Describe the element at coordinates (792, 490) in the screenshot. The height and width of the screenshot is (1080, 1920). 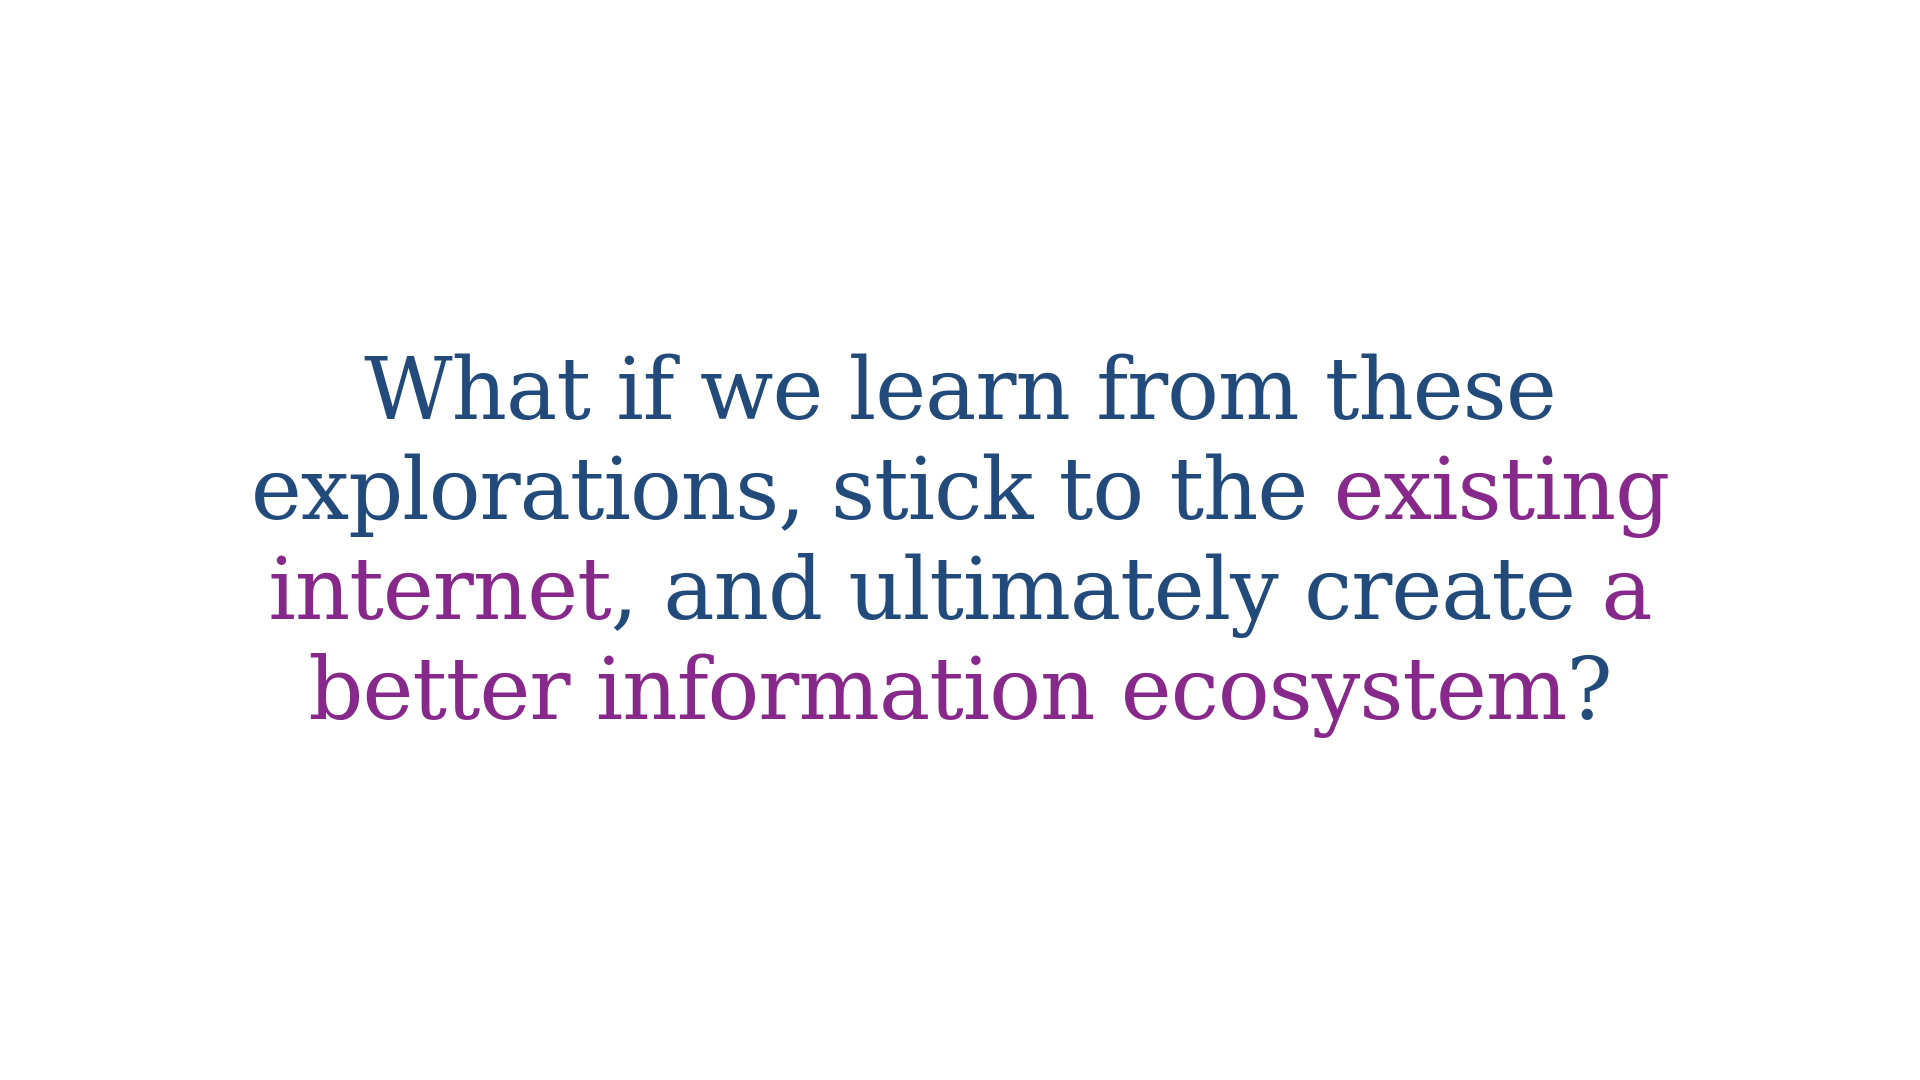
I see `headline-text: explorations, stick to the` at that location.